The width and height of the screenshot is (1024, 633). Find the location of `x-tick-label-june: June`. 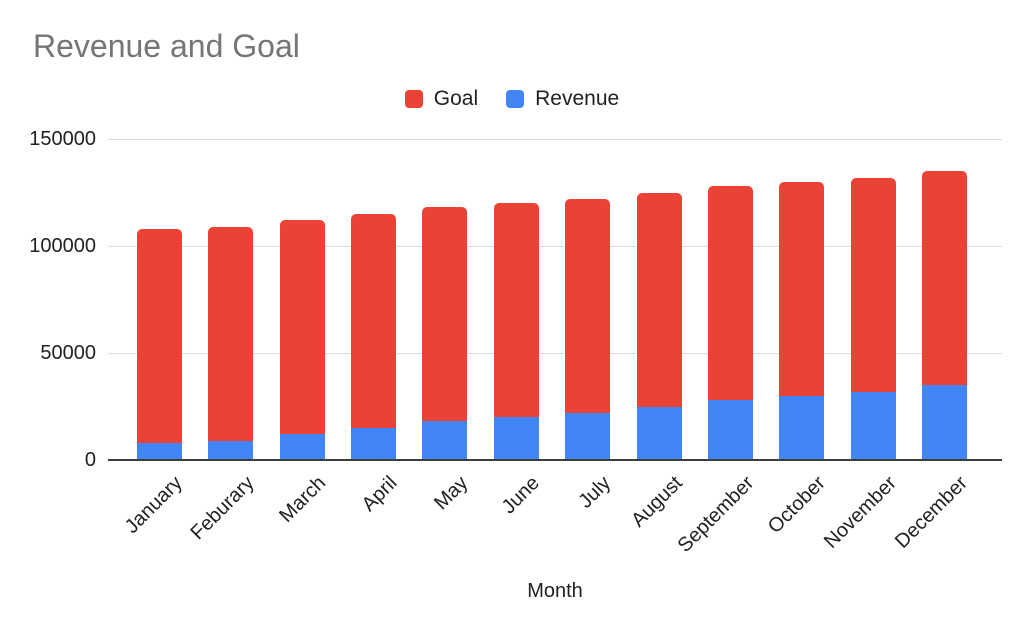

x-tick-label-june: June is located at coordinates (520, 495).